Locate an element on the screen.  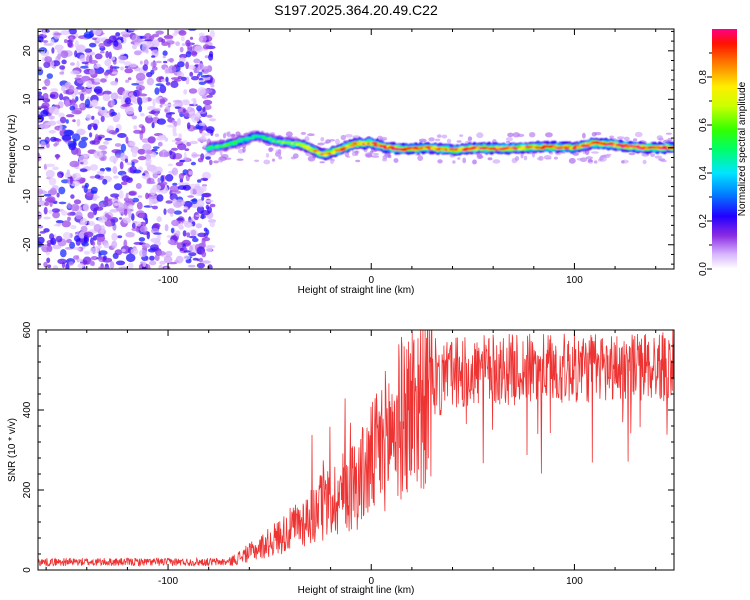
snr-y-tick-label: 200 is located at coordinates (27, 489).